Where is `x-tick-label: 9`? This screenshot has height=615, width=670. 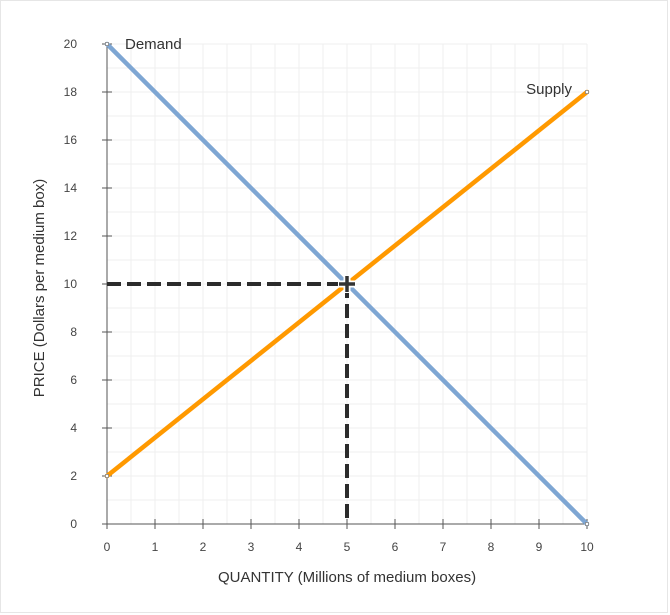 x-tick-label: 9 is located at coordinates (539, 547).